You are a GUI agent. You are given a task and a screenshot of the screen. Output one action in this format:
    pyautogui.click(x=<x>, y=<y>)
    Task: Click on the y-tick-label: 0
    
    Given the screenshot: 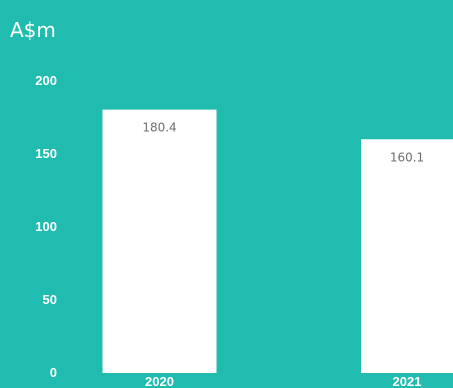 What is the action you would take?
    pyautogui.click(x=53, y=372)
    